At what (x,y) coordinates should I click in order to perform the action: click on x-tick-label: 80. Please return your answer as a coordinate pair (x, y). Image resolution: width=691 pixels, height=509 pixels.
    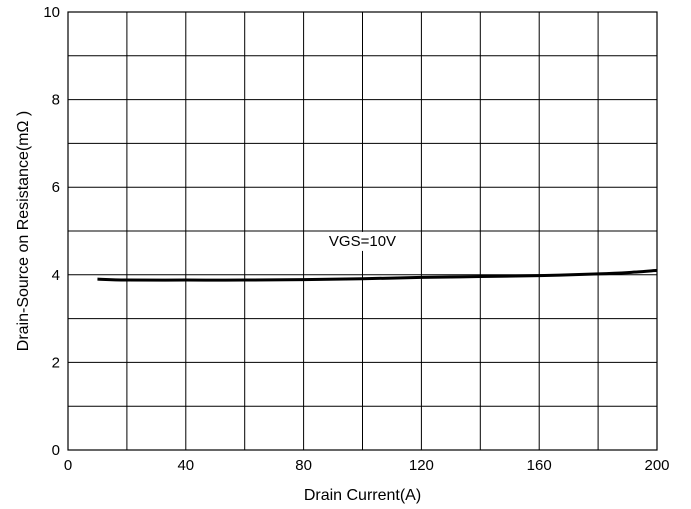
    Looking at the image, I should click on (303, 465).